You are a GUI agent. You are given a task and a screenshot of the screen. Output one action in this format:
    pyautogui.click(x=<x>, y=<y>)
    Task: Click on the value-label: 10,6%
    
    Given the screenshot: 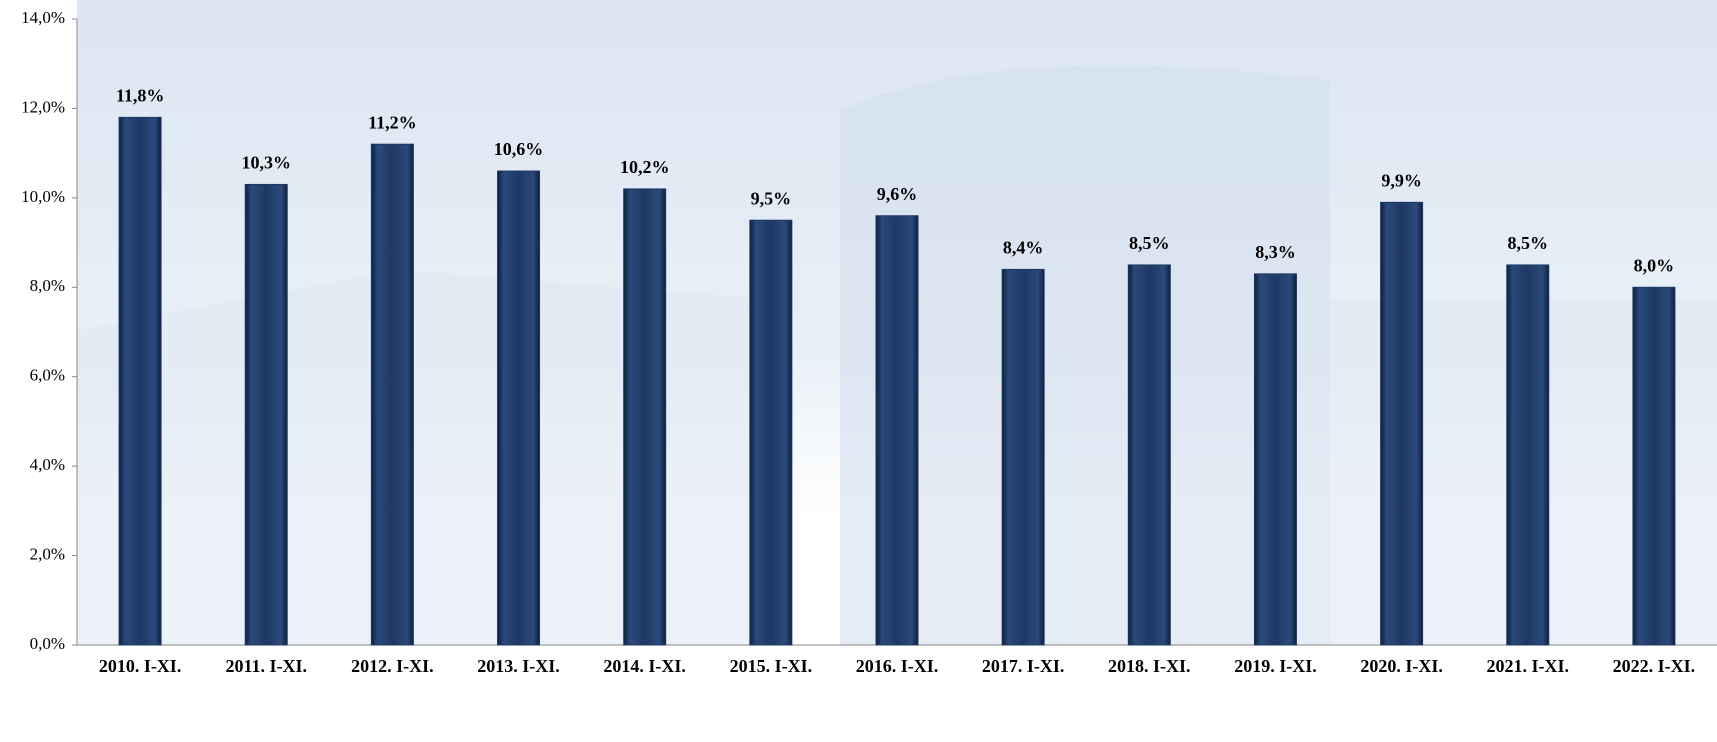 What is the action you would take?
    pyautogui.click(x=519, y=149)
    